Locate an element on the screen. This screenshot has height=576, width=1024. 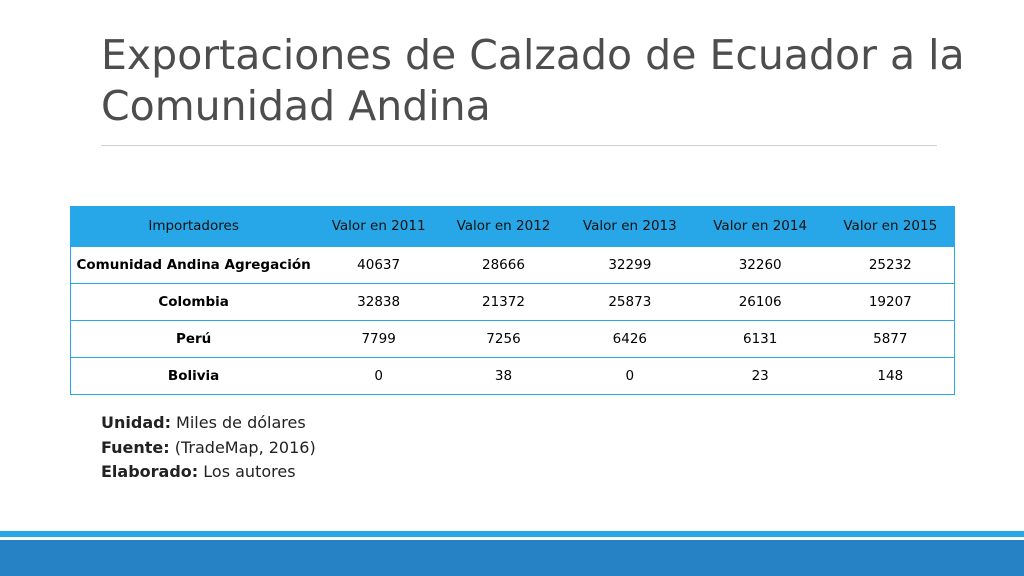
table-cell: 6131 is located at coordinates (760, 338).